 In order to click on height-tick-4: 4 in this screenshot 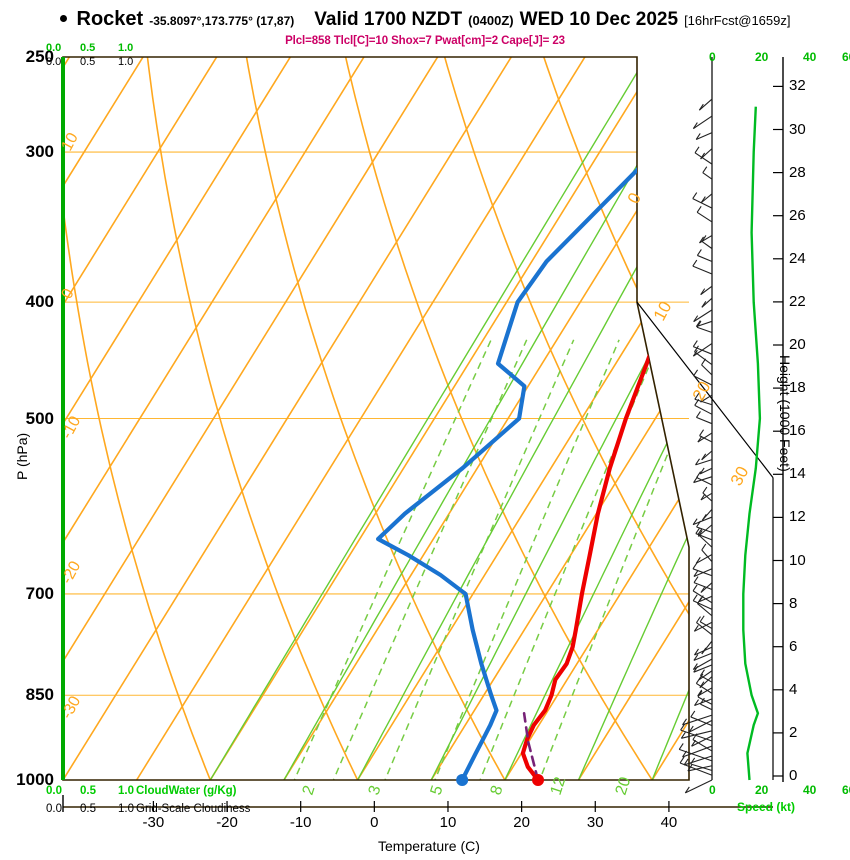, I will do `click(793, 689)`.